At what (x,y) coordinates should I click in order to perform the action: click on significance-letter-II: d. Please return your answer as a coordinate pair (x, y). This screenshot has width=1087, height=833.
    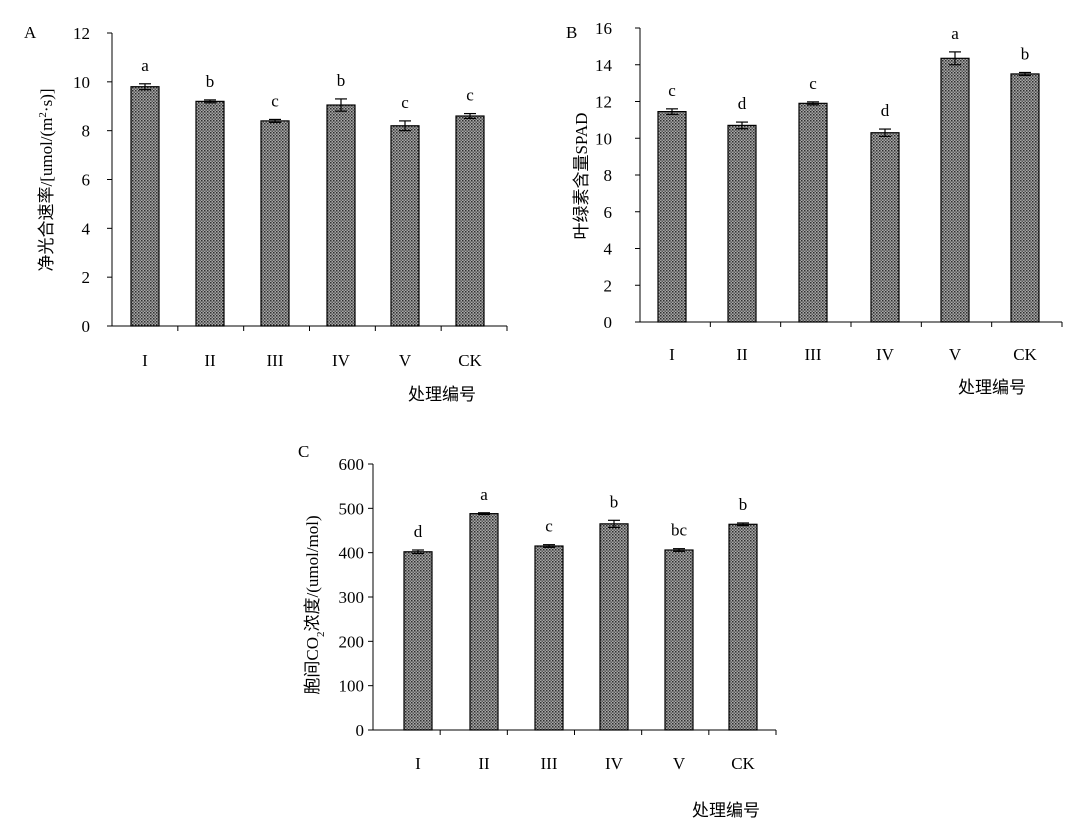
    Looking at the image, I should click on (742, 103).